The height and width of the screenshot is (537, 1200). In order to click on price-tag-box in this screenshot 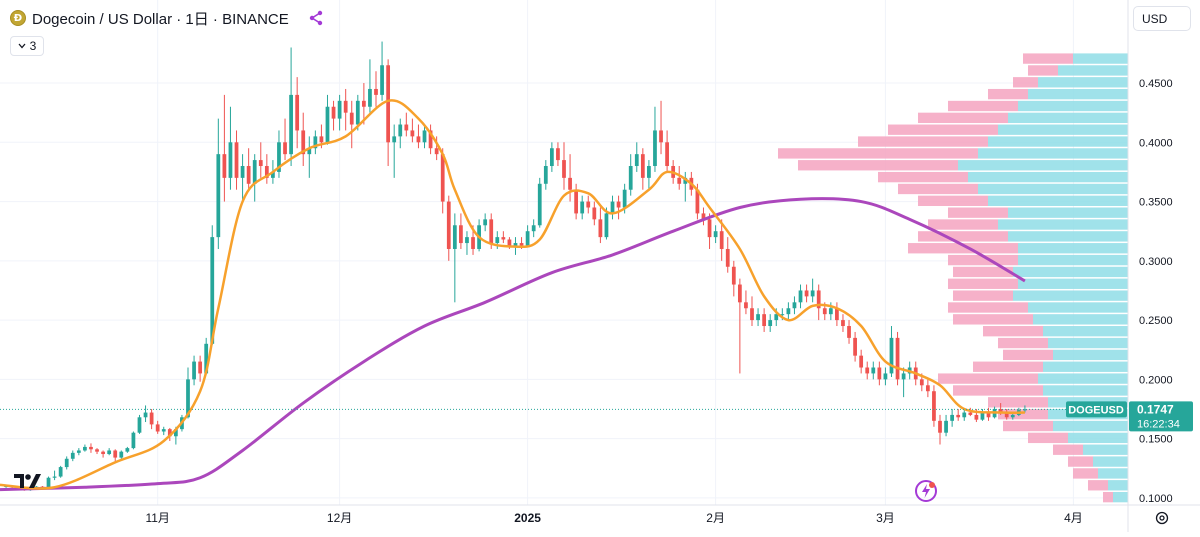, I will do `click(1161, 416)`.